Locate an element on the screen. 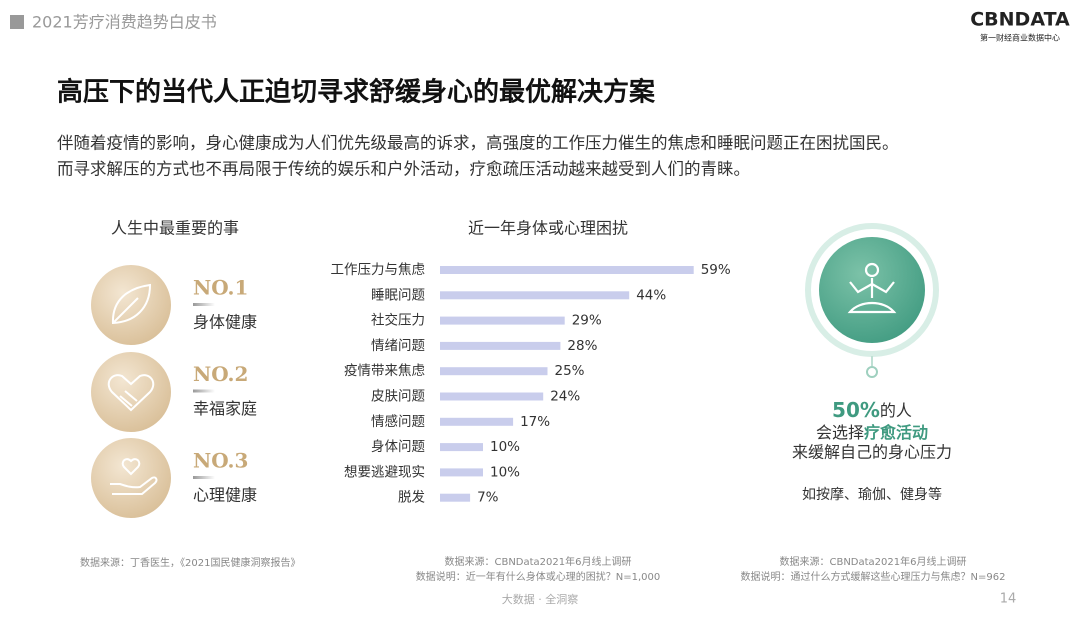  hand-heart-icon is located at coordinates (134, 476).